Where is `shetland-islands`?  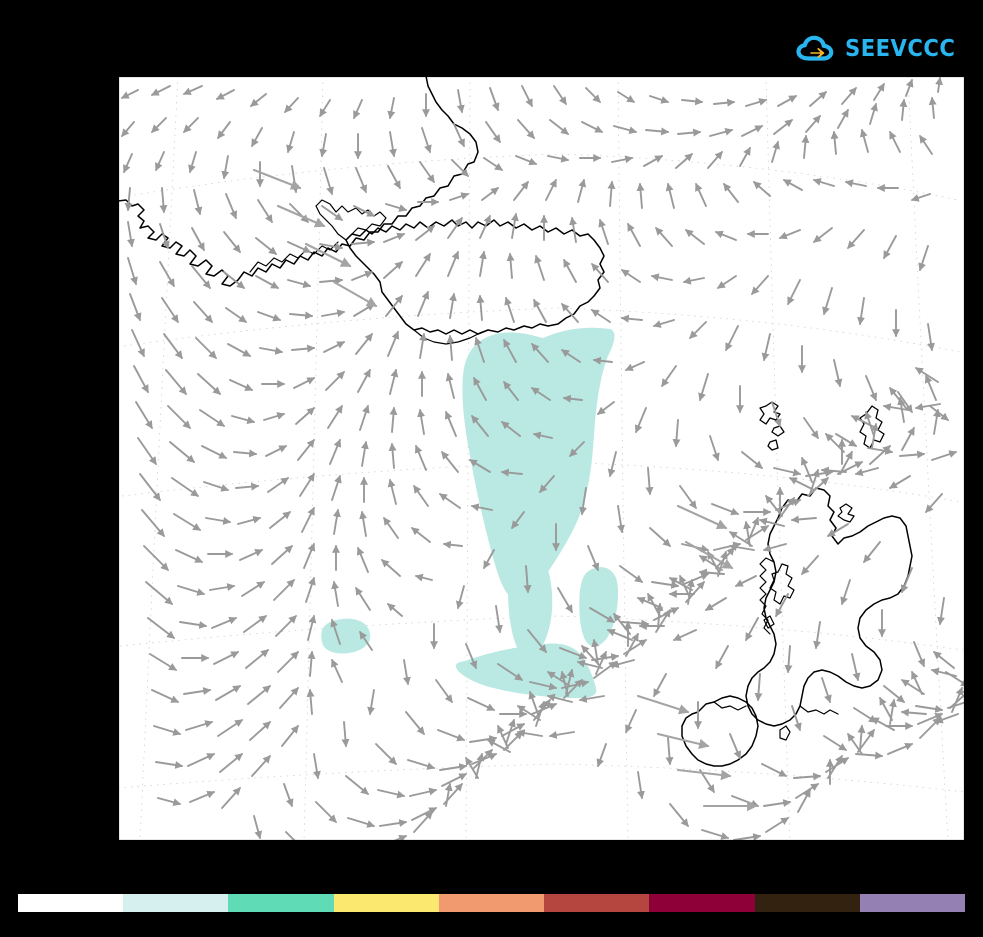 shetland-islands is located at coordinates (872, 427).